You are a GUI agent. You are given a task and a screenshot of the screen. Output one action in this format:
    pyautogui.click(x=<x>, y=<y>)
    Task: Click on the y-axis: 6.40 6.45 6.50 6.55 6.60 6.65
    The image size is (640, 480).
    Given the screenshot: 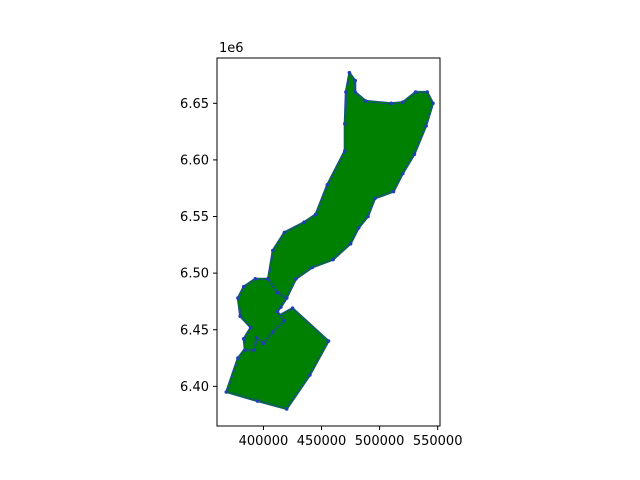 What is the action you would take?
    pyautogui.click(x=198, y=246)
    